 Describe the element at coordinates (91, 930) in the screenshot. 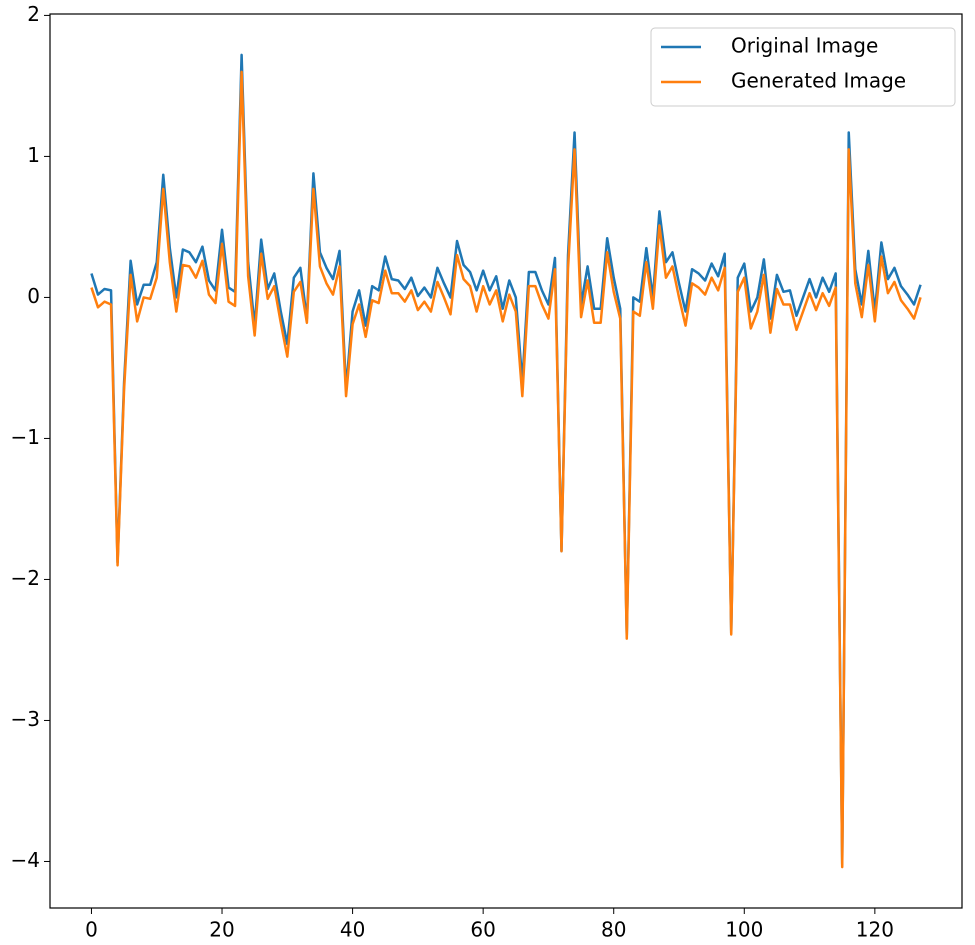

I see `x-tick-label: 0` at that location.